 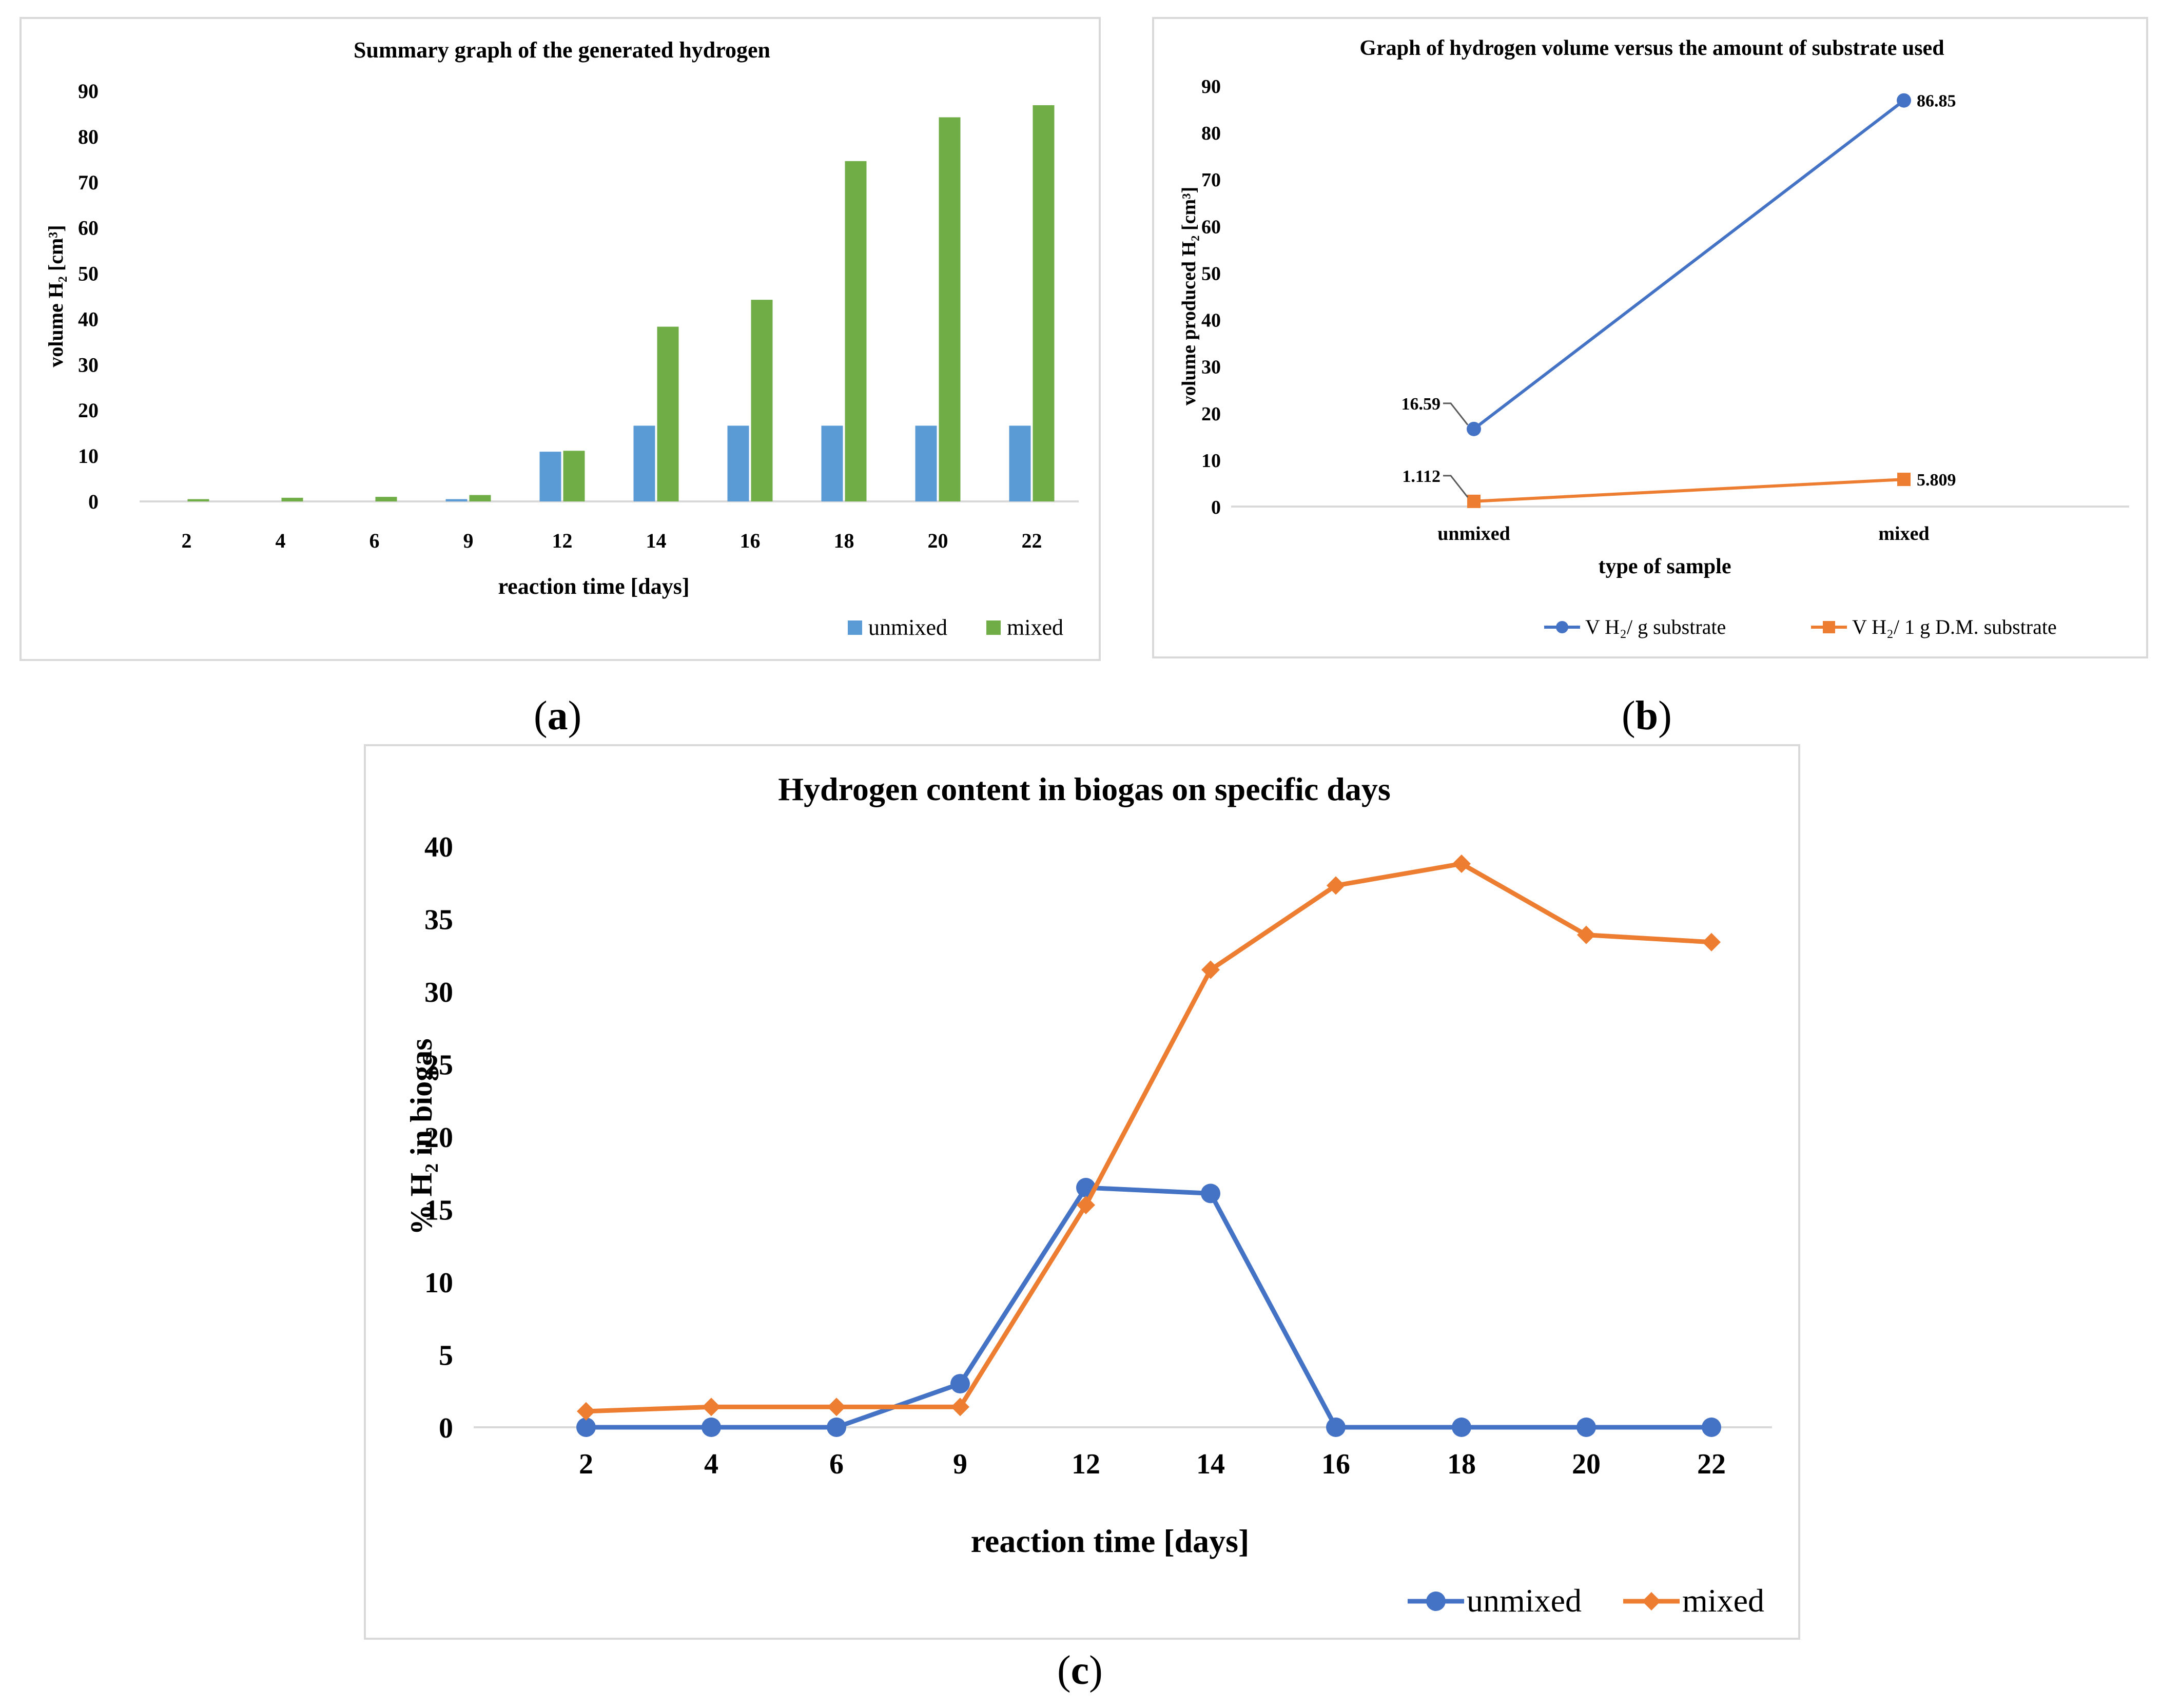 I want to click on chart-a-y-tick: 90, so click(x=88, y=91).